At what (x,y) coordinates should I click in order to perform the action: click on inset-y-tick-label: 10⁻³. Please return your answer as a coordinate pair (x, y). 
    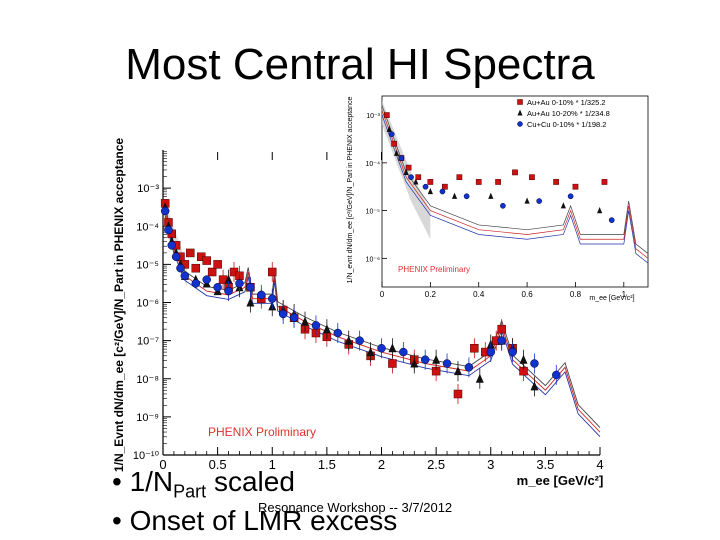
    Looking at the image, I should click on (373, 116).